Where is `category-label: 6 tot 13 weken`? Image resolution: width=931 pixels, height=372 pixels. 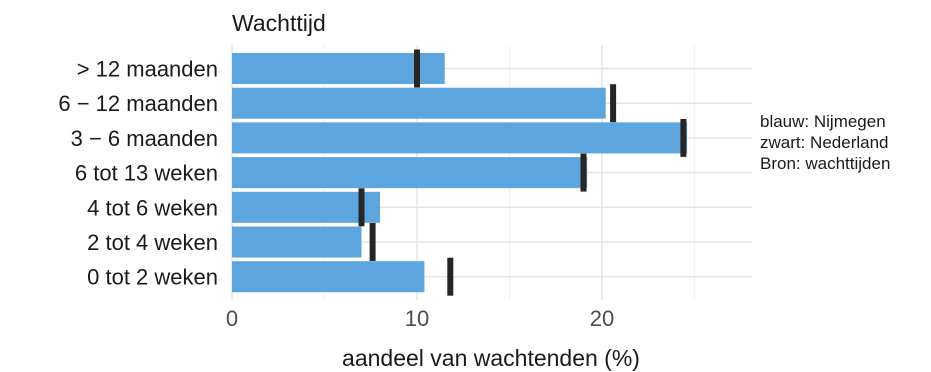 category-label: 6 tot 13 weken is located at coordinates (146, 173).